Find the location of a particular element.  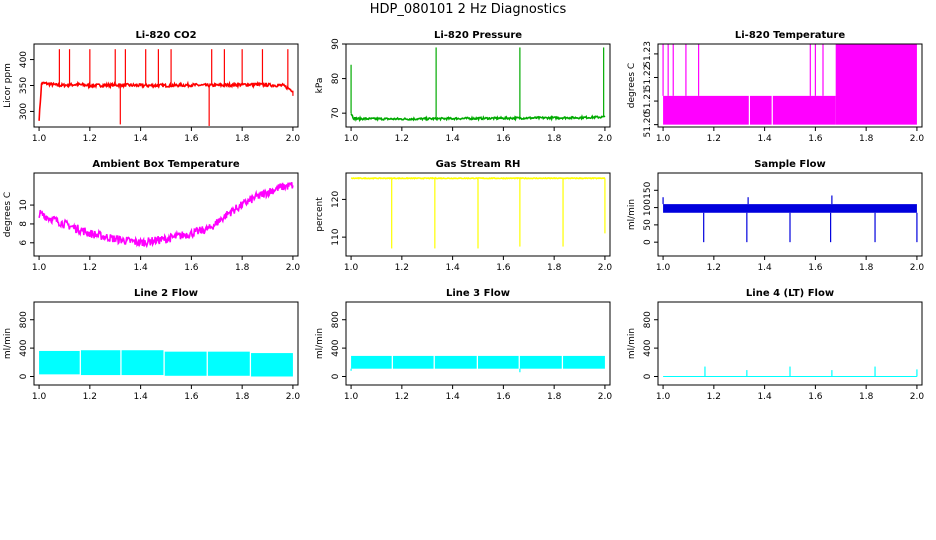

panel-title: Li-820 CO2 is located at coordinates (165, 35).